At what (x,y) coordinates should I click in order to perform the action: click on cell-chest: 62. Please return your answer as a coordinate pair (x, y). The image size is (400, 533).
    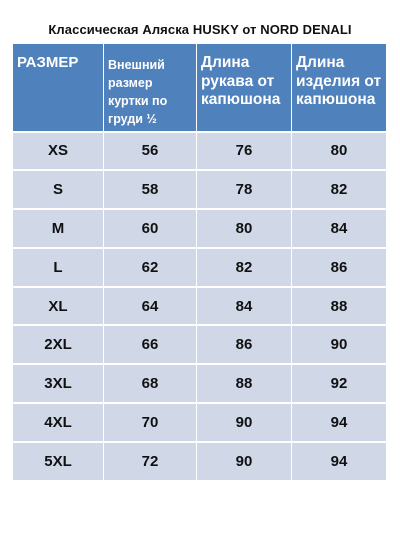
    Looking at the image, I should click on (150, 267).